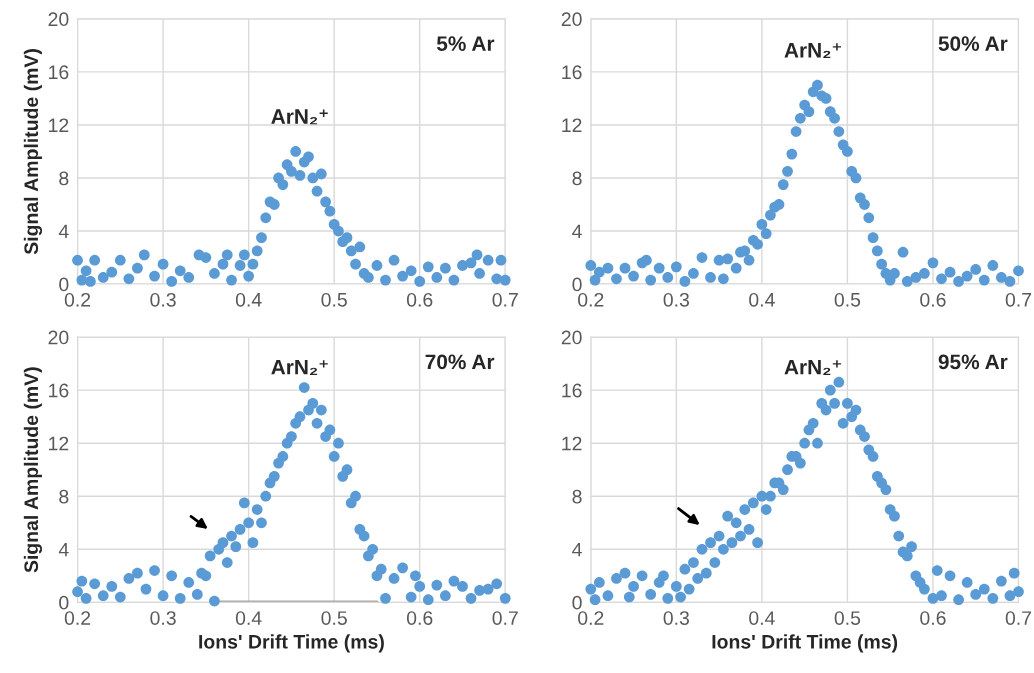 The width and height of the screenshot is (1034, 673). I want to click on annotation: 5% Ar, so click(465, 43).